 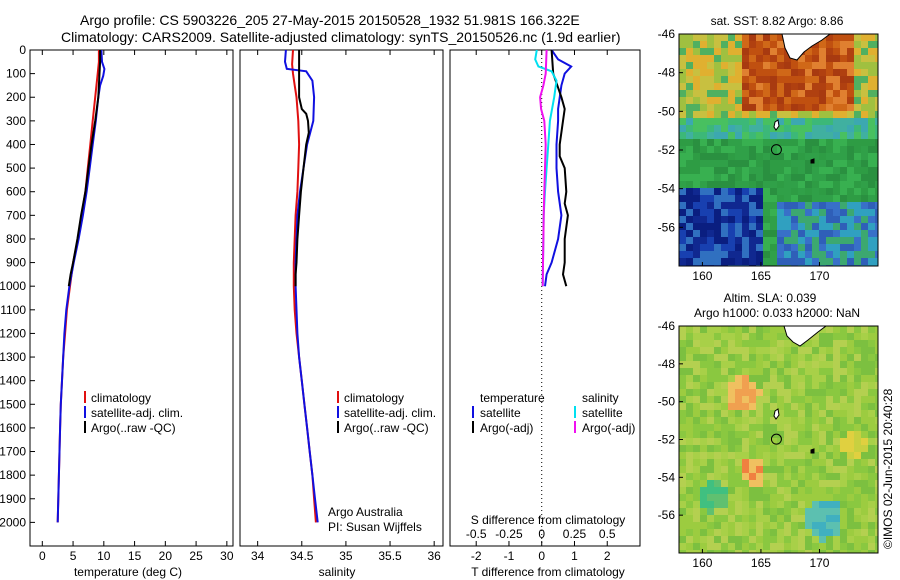 What do you see at coordinates (81, 286) in the screenshot?
I see `temperature-lines` at bounding box center [81, 286].